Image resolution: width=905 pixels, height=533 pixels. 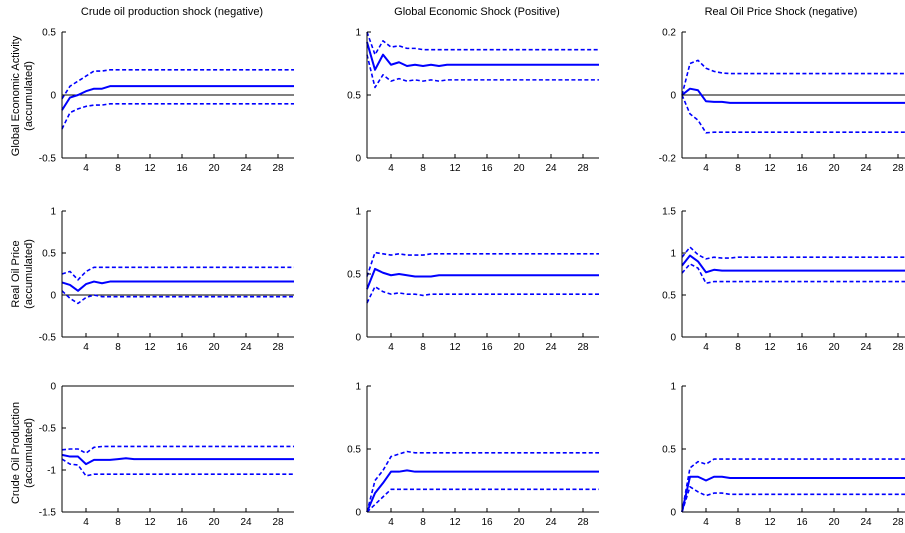 What do you see at coordinates (29, 274) in the screenshot?
I see `row-label-2-line-2: (accumulated)` at bounding box center [29, 274].